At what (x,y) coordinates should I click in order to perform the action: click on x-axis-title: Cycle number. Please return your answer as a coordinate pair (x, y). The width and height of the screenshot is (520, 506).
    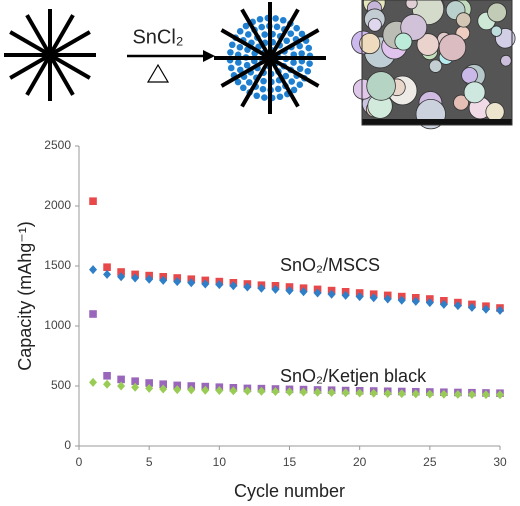
    Looking at the image, I should click on (289, 491).